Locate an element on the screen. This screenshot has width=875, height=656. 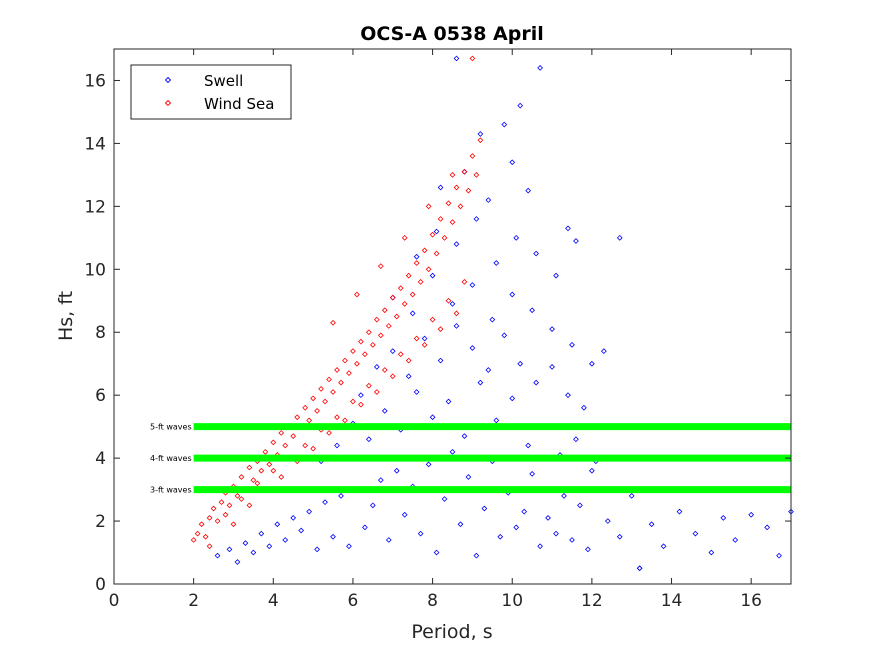
legend: Swell Wind Sea is located at coordinates (211, 92).